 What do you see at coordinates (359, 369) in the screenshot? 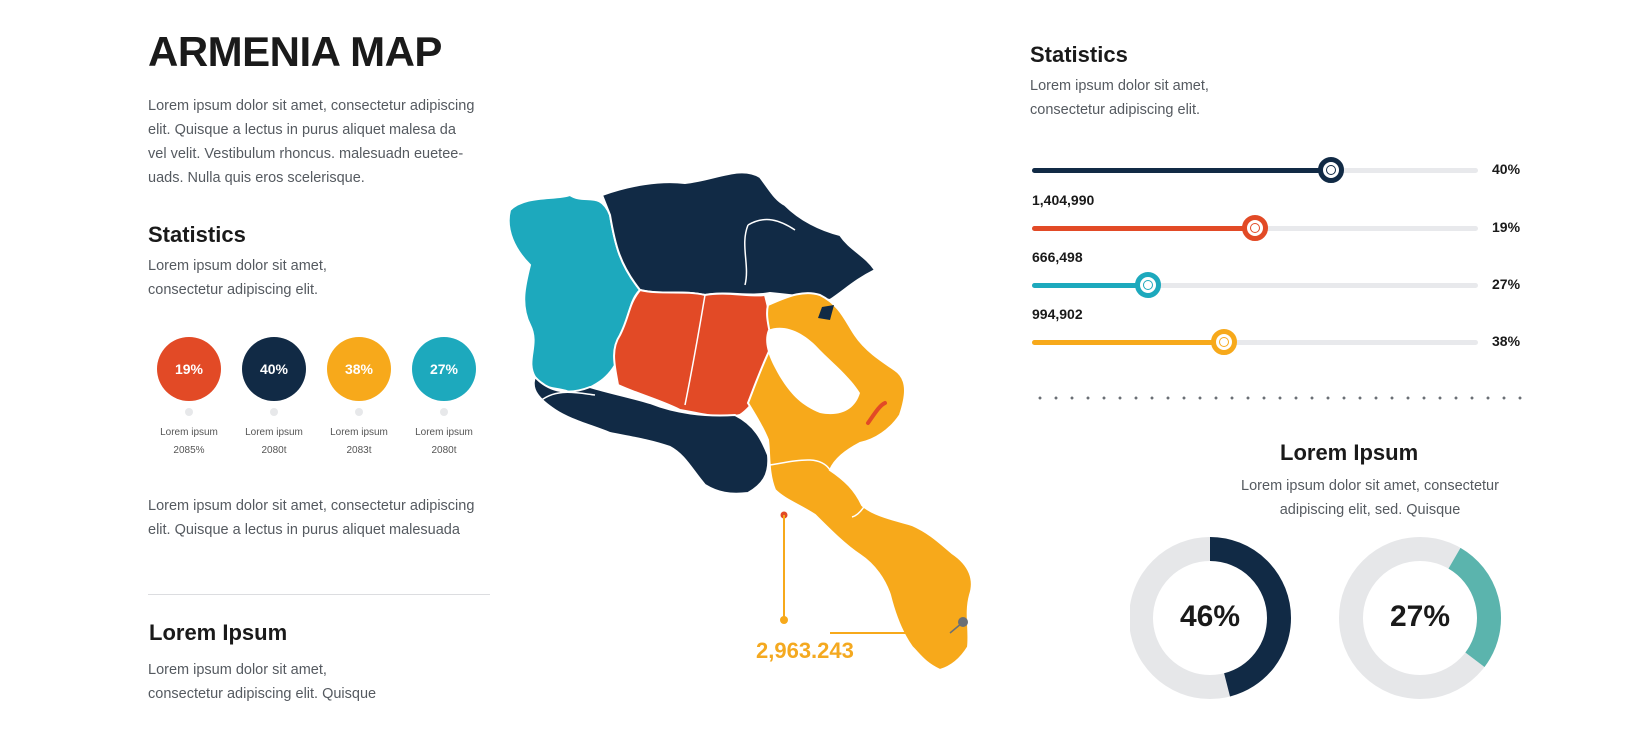
I see `stat-circle-yellow: 38%` at bounding box center [359, 369].